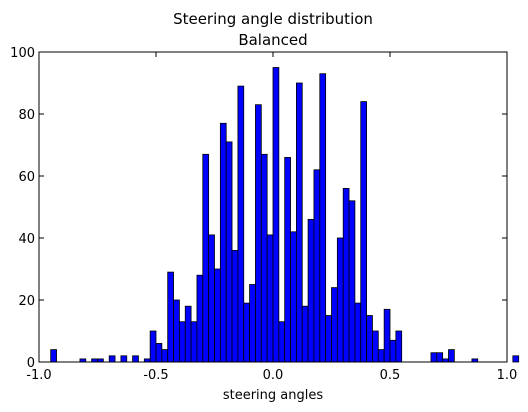 This screenshot has width=528, height=412. I want to click on y-tick-label: 60, so click(26, 177).